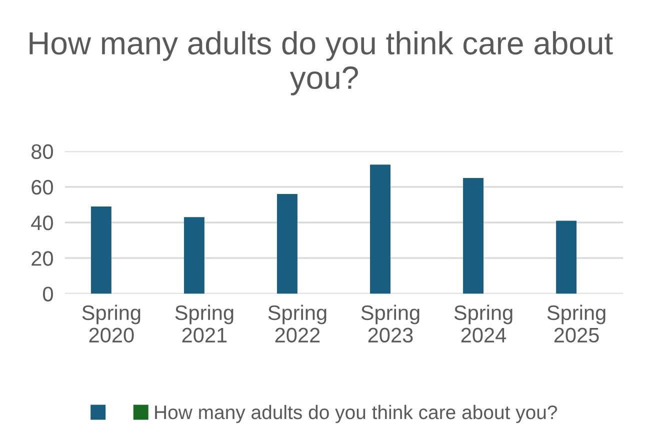 Image resolution: width=649 pixels, height=445 pixels. Describe the element at coordinates (390, 323) in the screenshot. I see `x-tick-label: Spring 2023` at that location.